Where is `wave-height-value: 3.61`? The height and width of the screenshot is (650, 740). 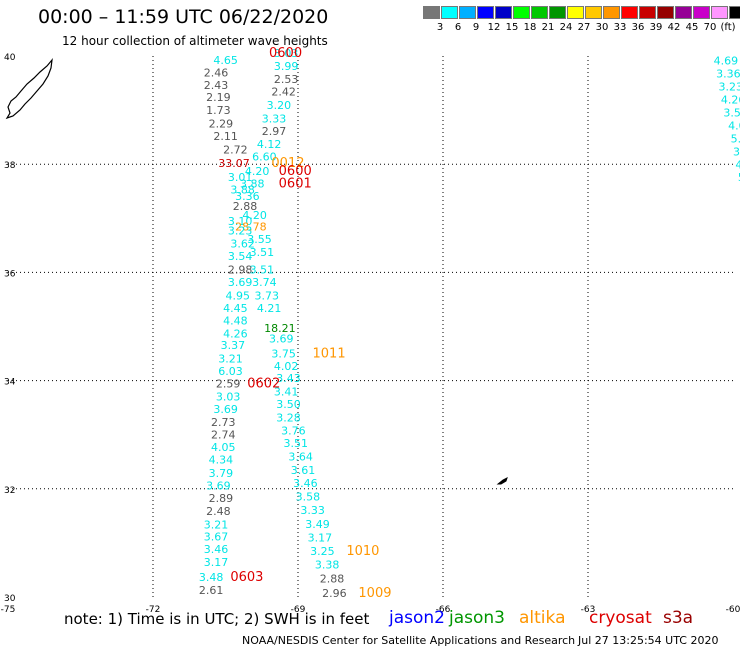
wave-height-value: 3.61 is located at coordinates (303, 470).